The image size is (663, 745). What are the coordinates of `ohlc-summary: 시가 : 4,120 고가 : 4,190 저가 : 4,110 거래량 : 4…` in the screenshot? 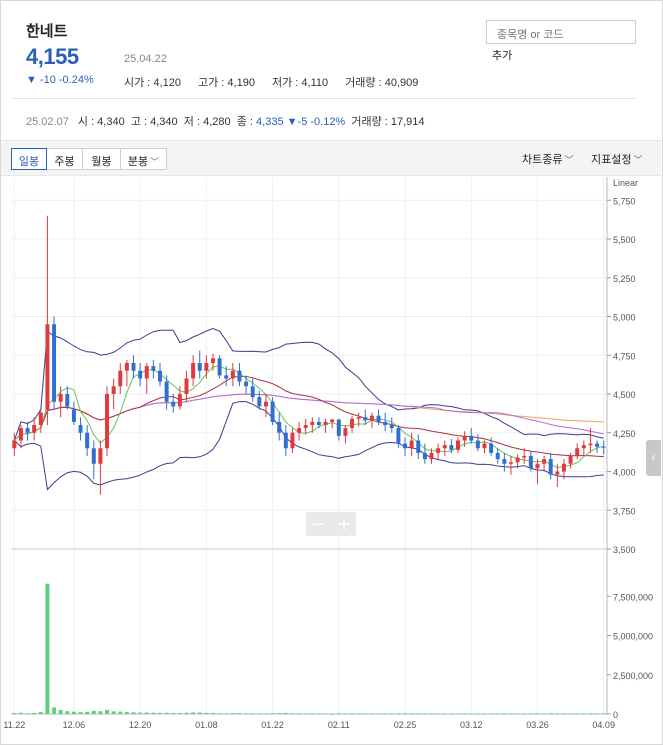 It's located at (278, 82).